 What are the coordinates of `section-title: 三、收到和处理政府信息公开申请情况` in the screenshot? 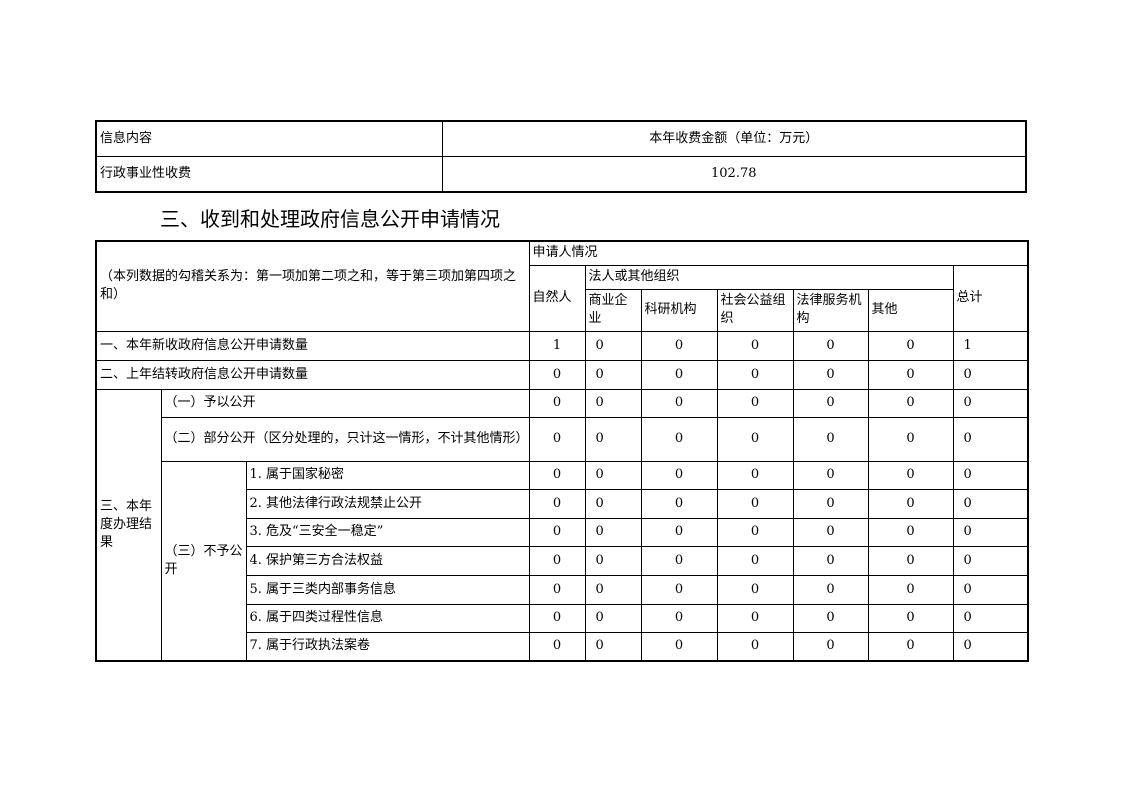 It's located at (330, 219).